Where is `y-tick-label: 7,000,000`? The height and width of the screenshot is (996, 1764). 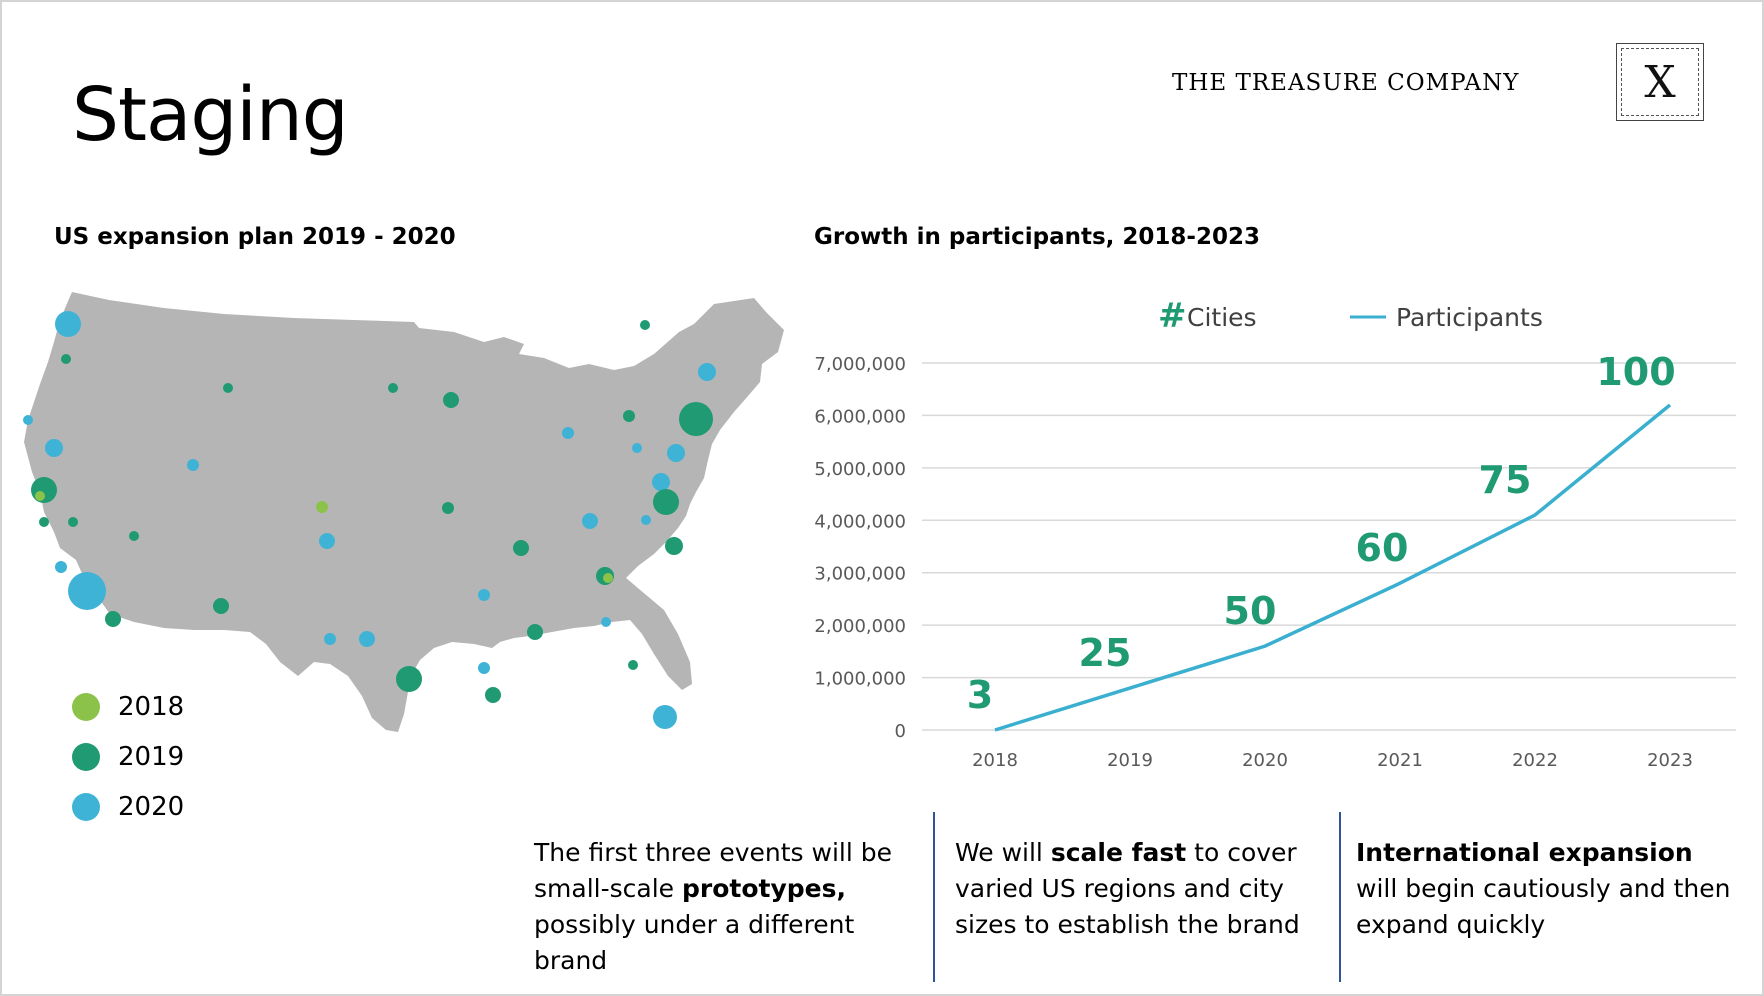 y-tick-label: 7,000,000 is located at coordinates (860, 364).